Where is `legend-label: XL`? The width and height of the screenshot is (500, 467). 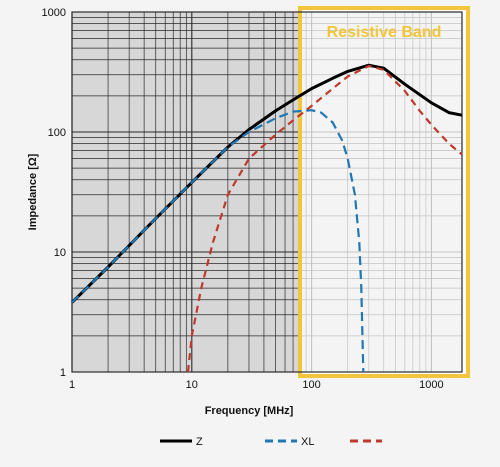 legend-label: XL is located at coordinates (307, 442).